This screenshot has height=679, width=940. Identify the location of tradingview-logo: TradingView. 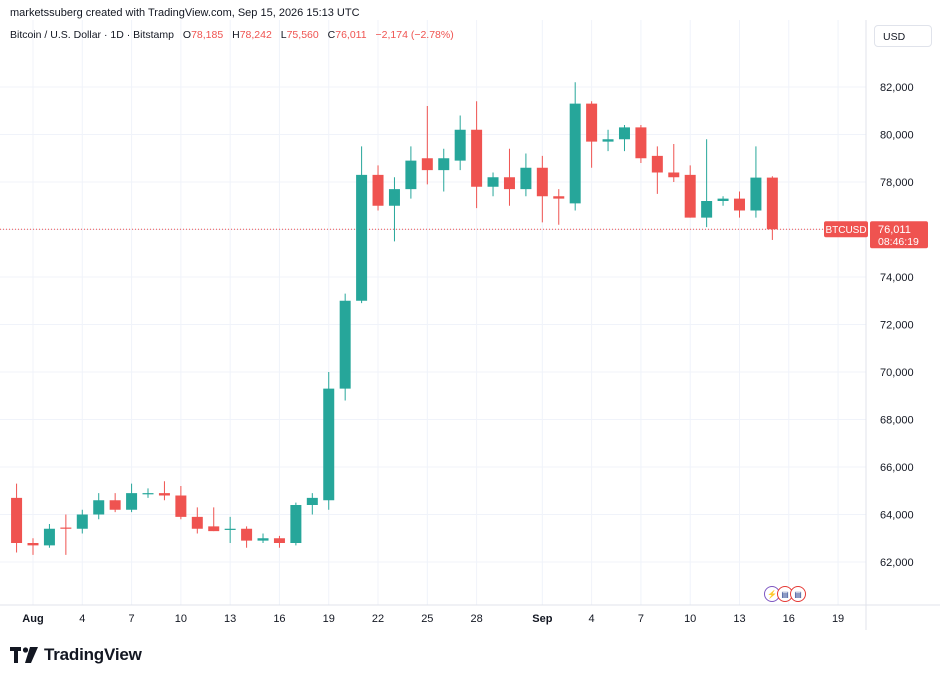
(76, 655).